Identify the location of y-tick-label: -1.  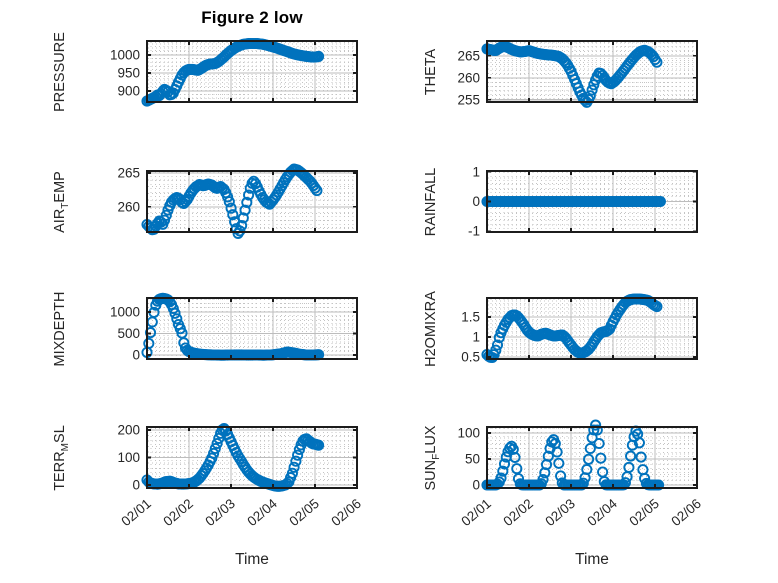
(474, 231).